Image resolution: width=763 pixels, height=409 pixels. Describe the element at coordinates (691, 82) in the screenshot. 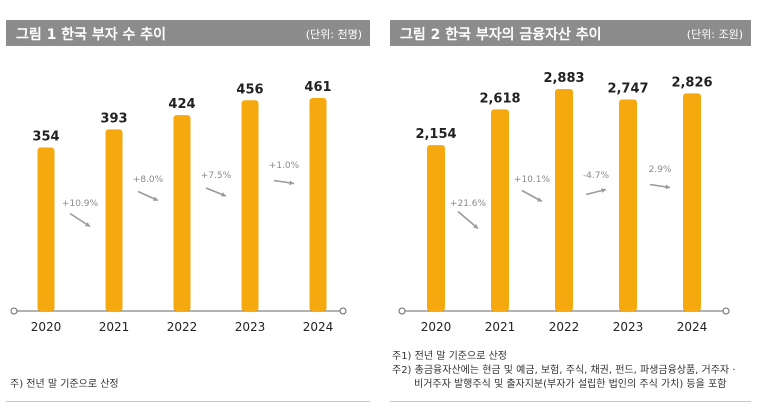

I see `fig2-value-label-2024: 2,826` at that location.